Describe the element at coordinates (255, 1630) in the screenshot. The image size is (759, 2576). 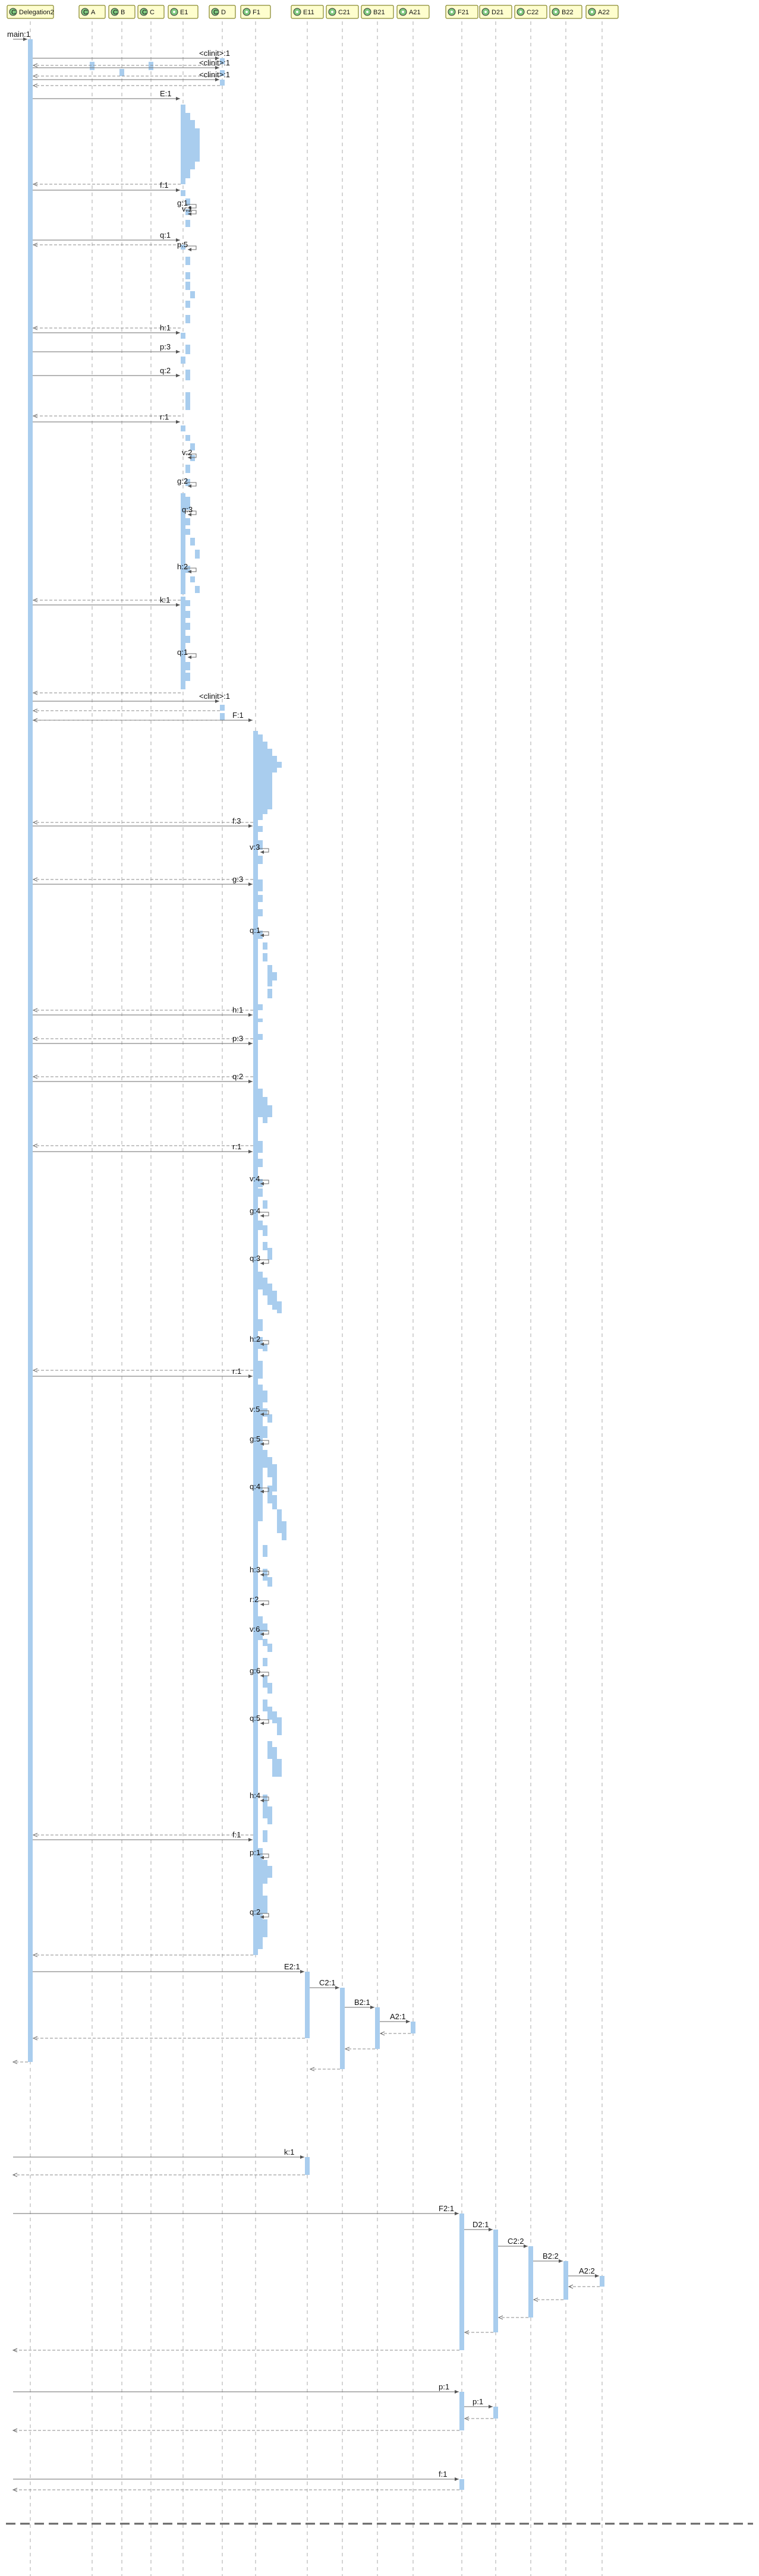
I see `message-label: v:6` at that location.